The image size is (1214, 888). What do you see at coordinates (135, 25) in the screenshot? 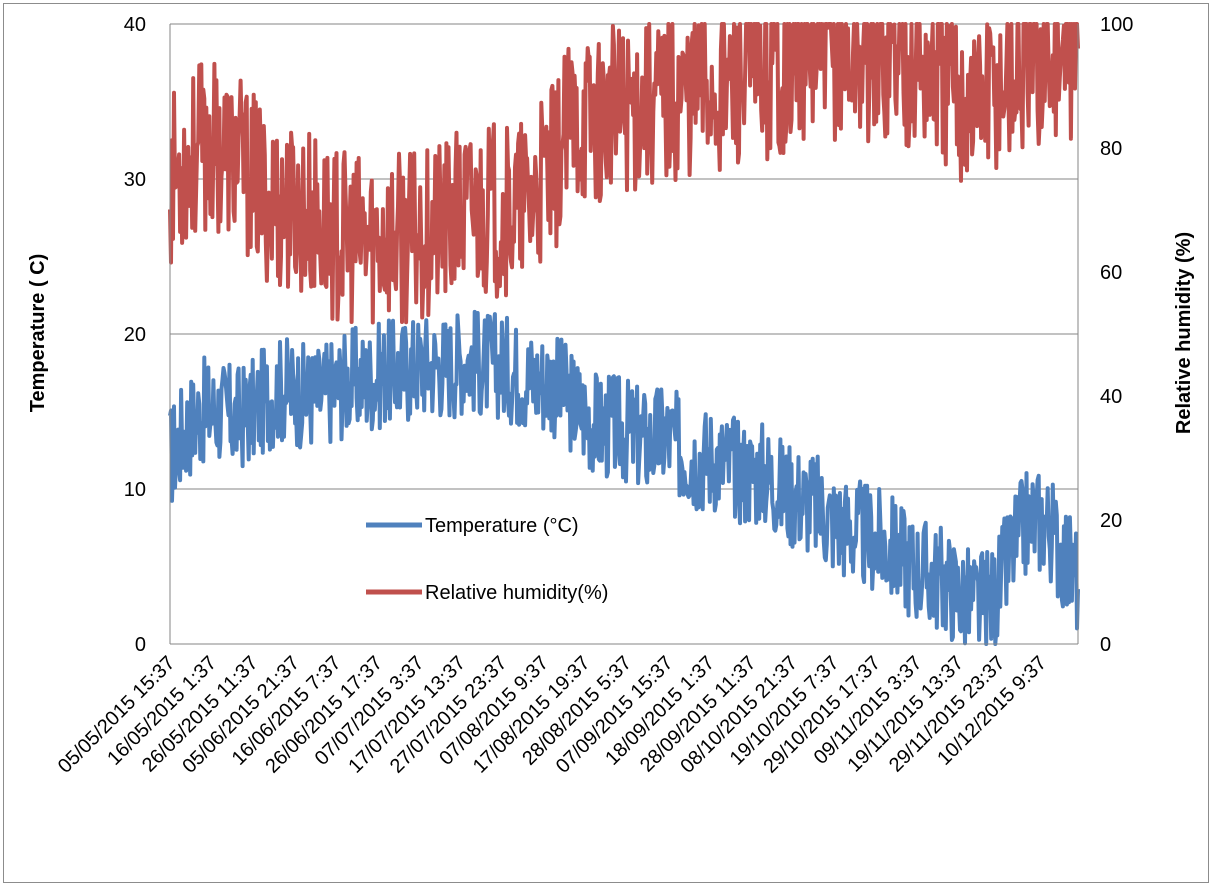
I see `y-left-tick-label: 40` at bounding box center [135, 25].